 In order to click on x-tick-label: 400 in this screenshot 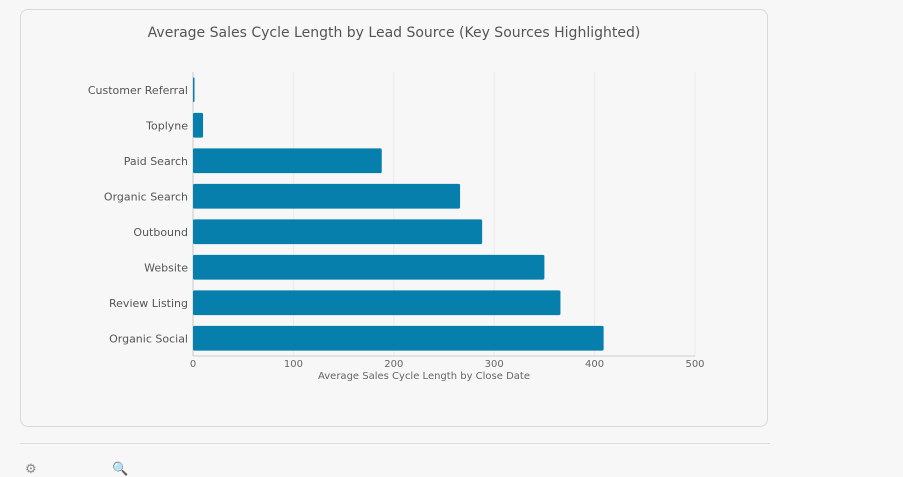, I will do `click(594, 364)`.